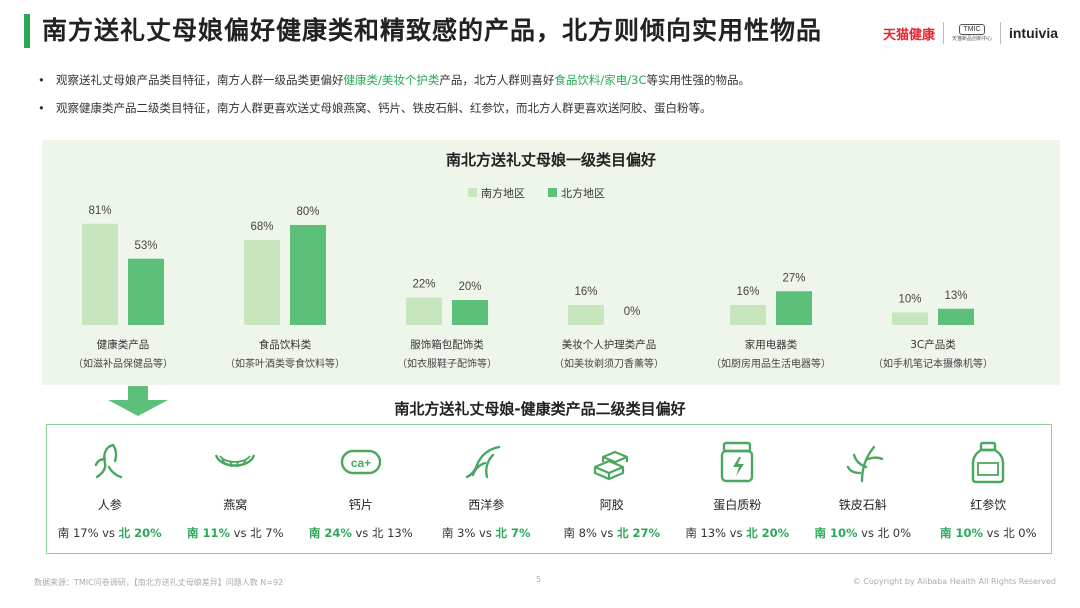 The width and height of the screenshot is (1080, 608). What do you see at coordinates (600, 80) in the screenshot?
I see `highlight-text: 食品饮料/家电/3C` at bounding box center [600, 80].